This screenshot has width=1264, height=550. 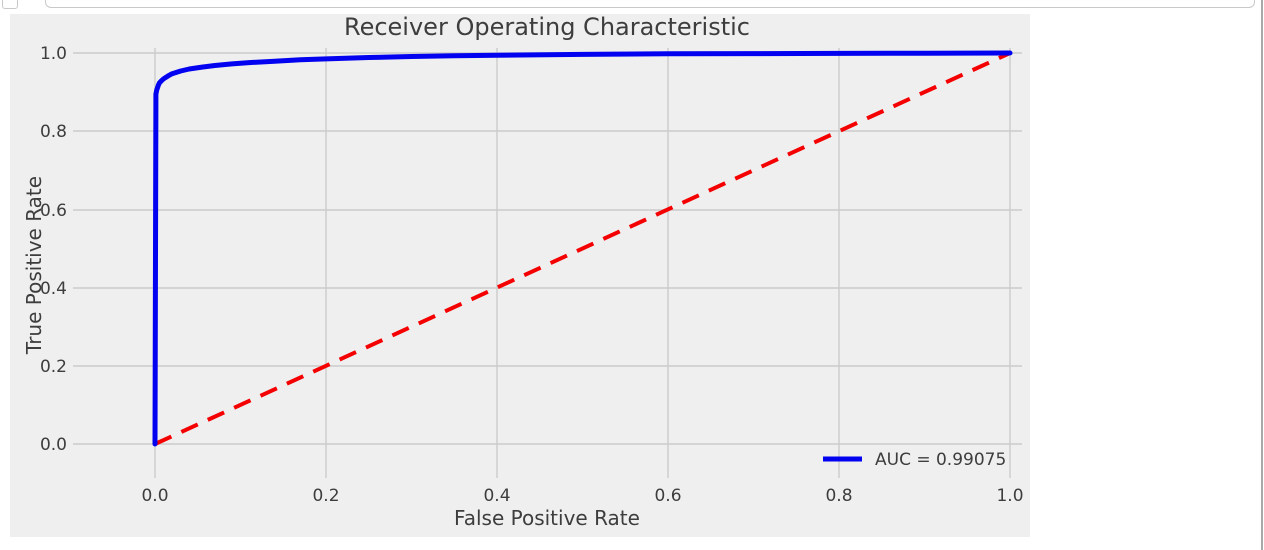 What do you see at coordinates (53, 54) in the screenshot?
I see `y-tick-1.0: 1.0` at bounding box center [53, 54].